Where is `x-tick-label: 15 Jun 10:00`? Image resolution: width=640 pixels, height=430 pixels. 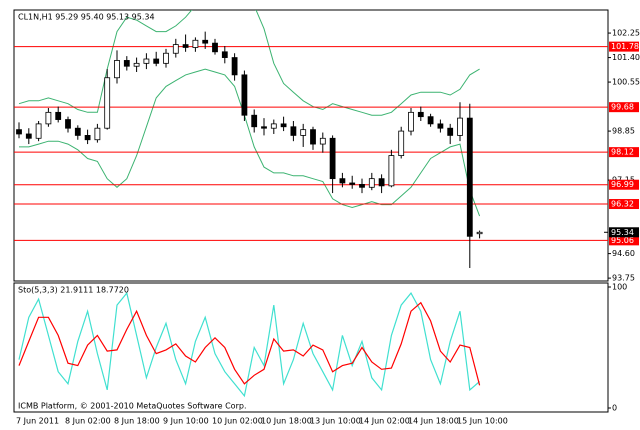 x-tick-label: 15 Jun 10:00 is located at coordinates (482, 421).